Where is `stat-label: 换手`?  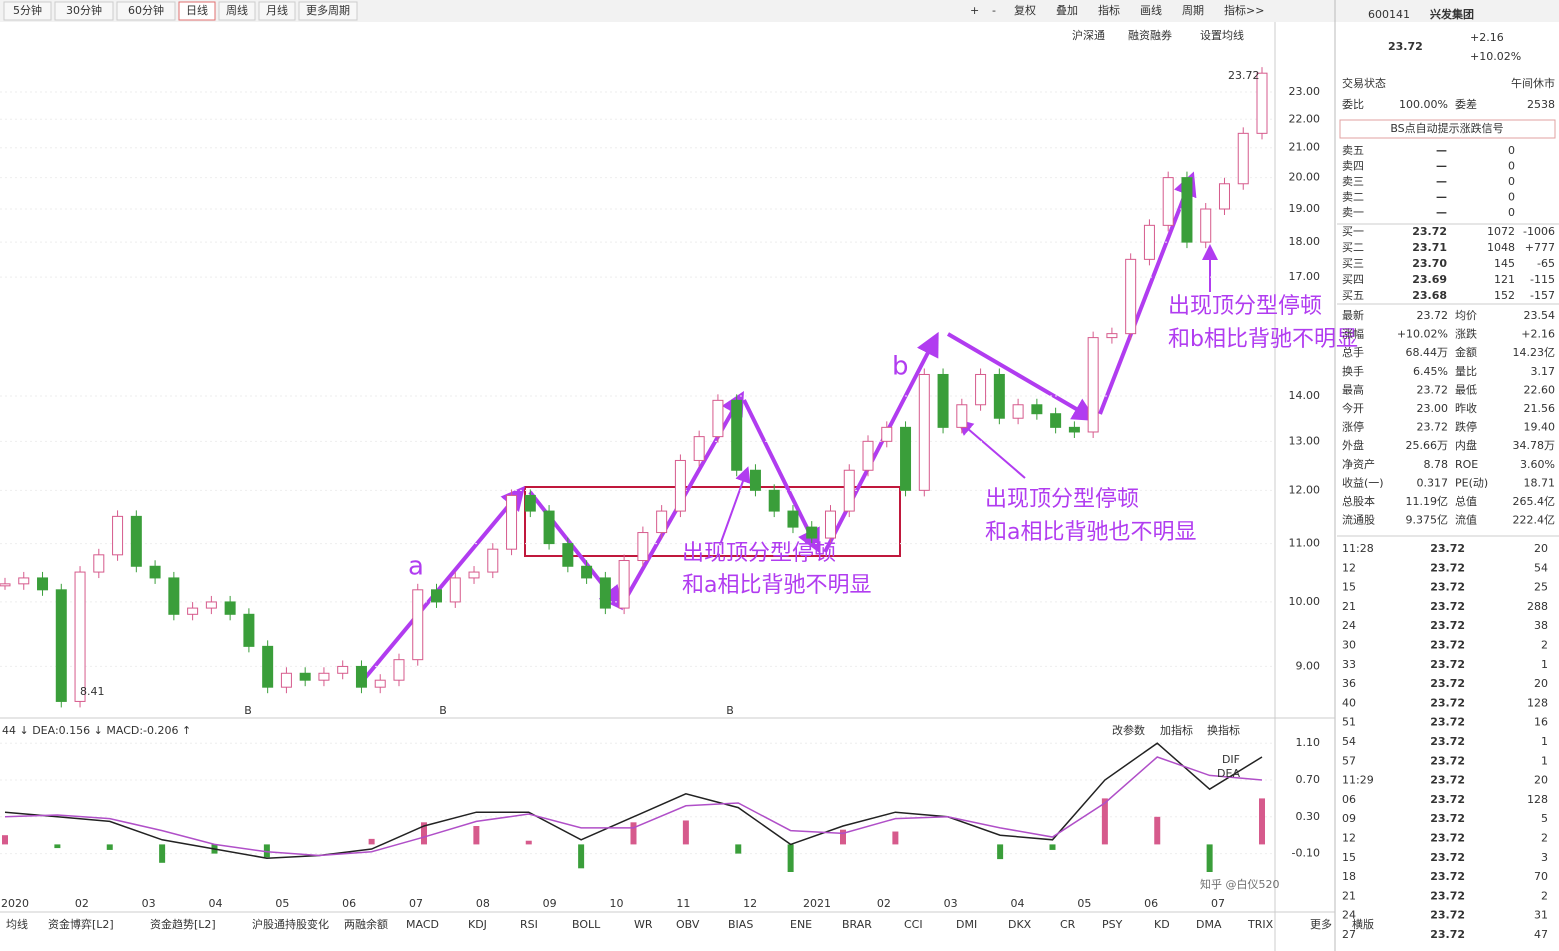 stat-label: 换手 is located at coordinates (1353, 371).